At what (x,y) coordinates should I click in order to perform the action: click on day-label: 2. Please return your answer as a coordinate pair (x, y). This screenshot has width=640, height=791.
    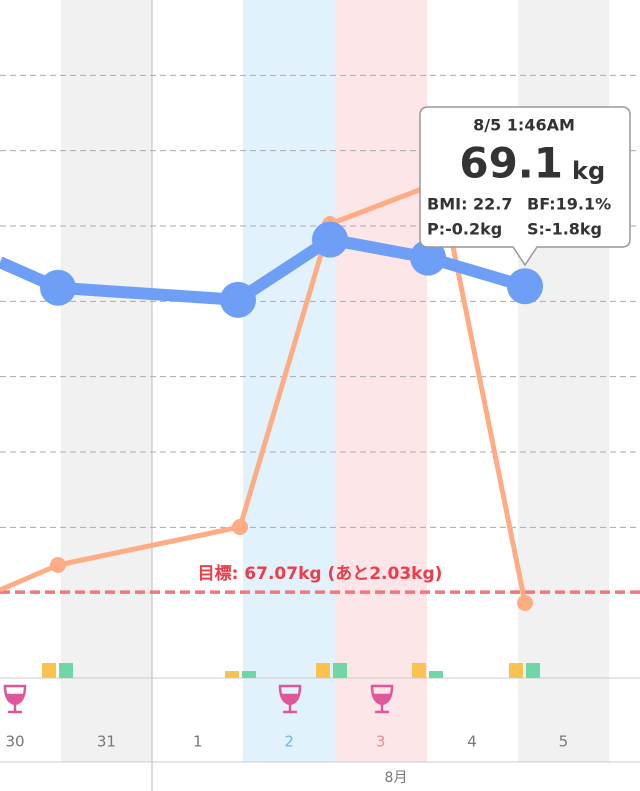
    Looking at the image, I should click on (289, 742).